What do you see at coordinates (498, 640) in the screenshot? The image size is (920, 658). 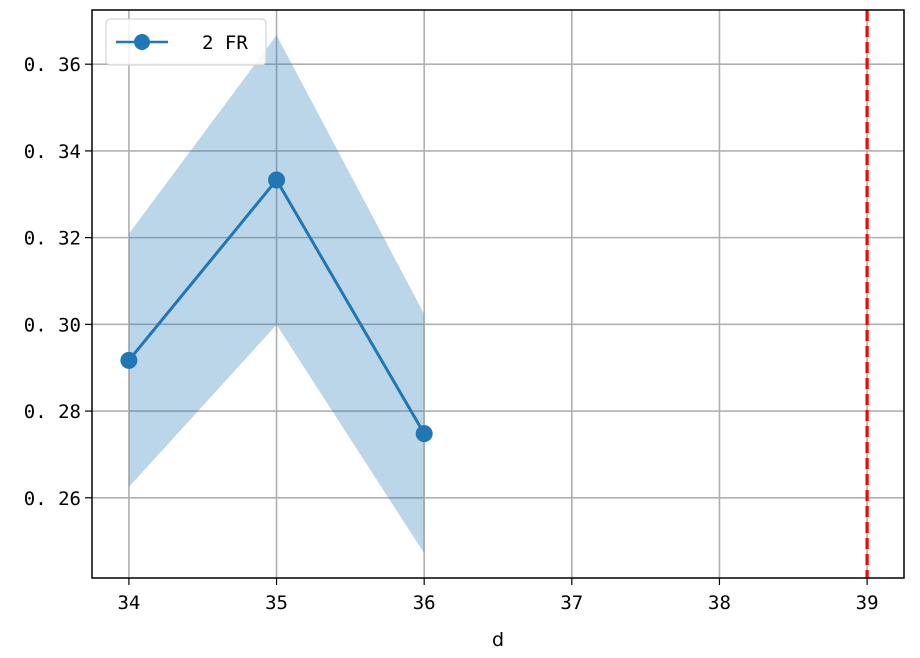 I see `x-axis-title: d` at bounding box center [498, 640].